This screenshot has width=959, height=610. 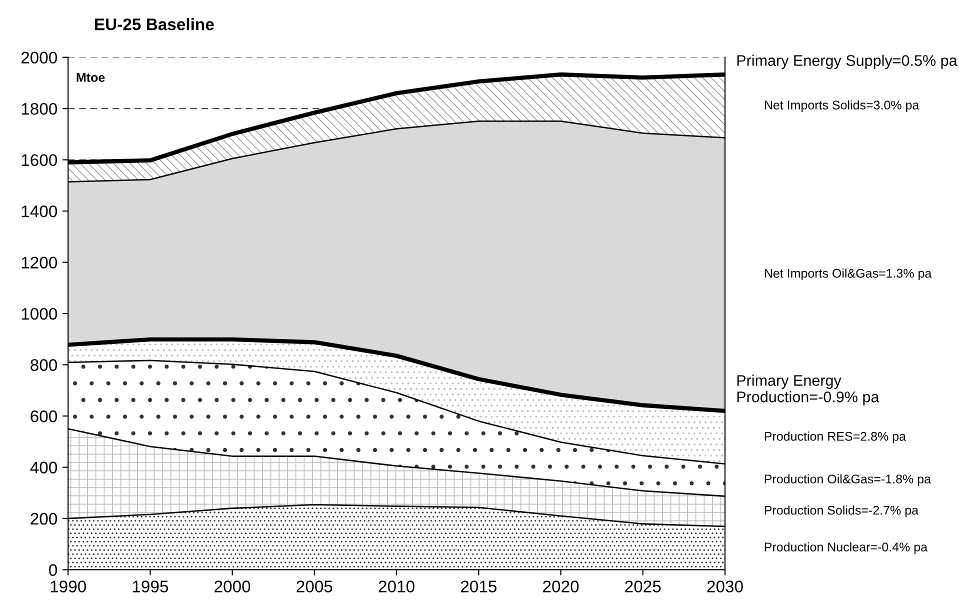 What do you see at coordinates (396, 586) in the screenshot?
I see `x-tick-label: 2010` at bounding box center [396, 586].